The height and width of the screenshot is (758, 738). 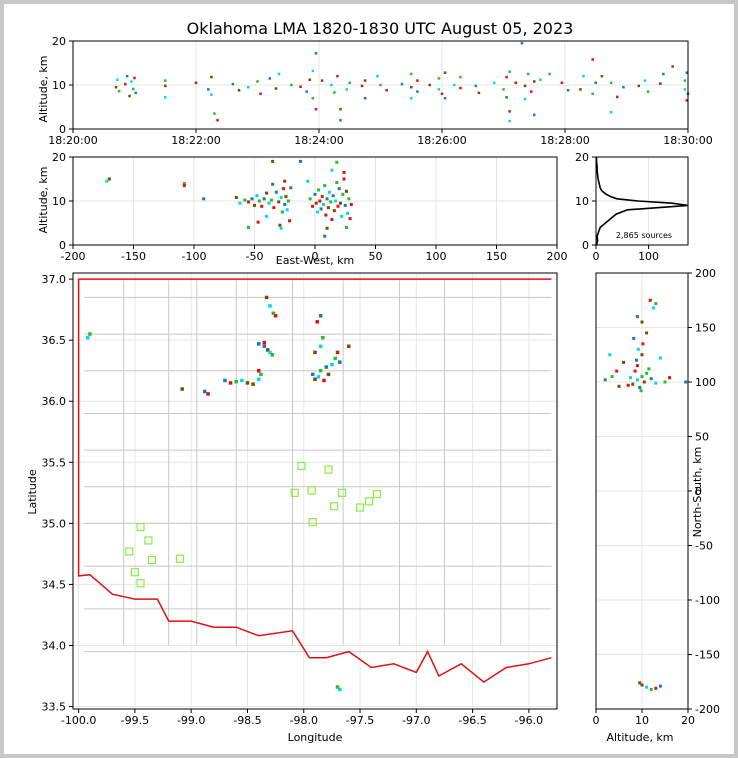 What do you see at coordinates (416, 720) in the screenshot?
I see `x-tick-label: -97.0` at bounding box center [416, 720].